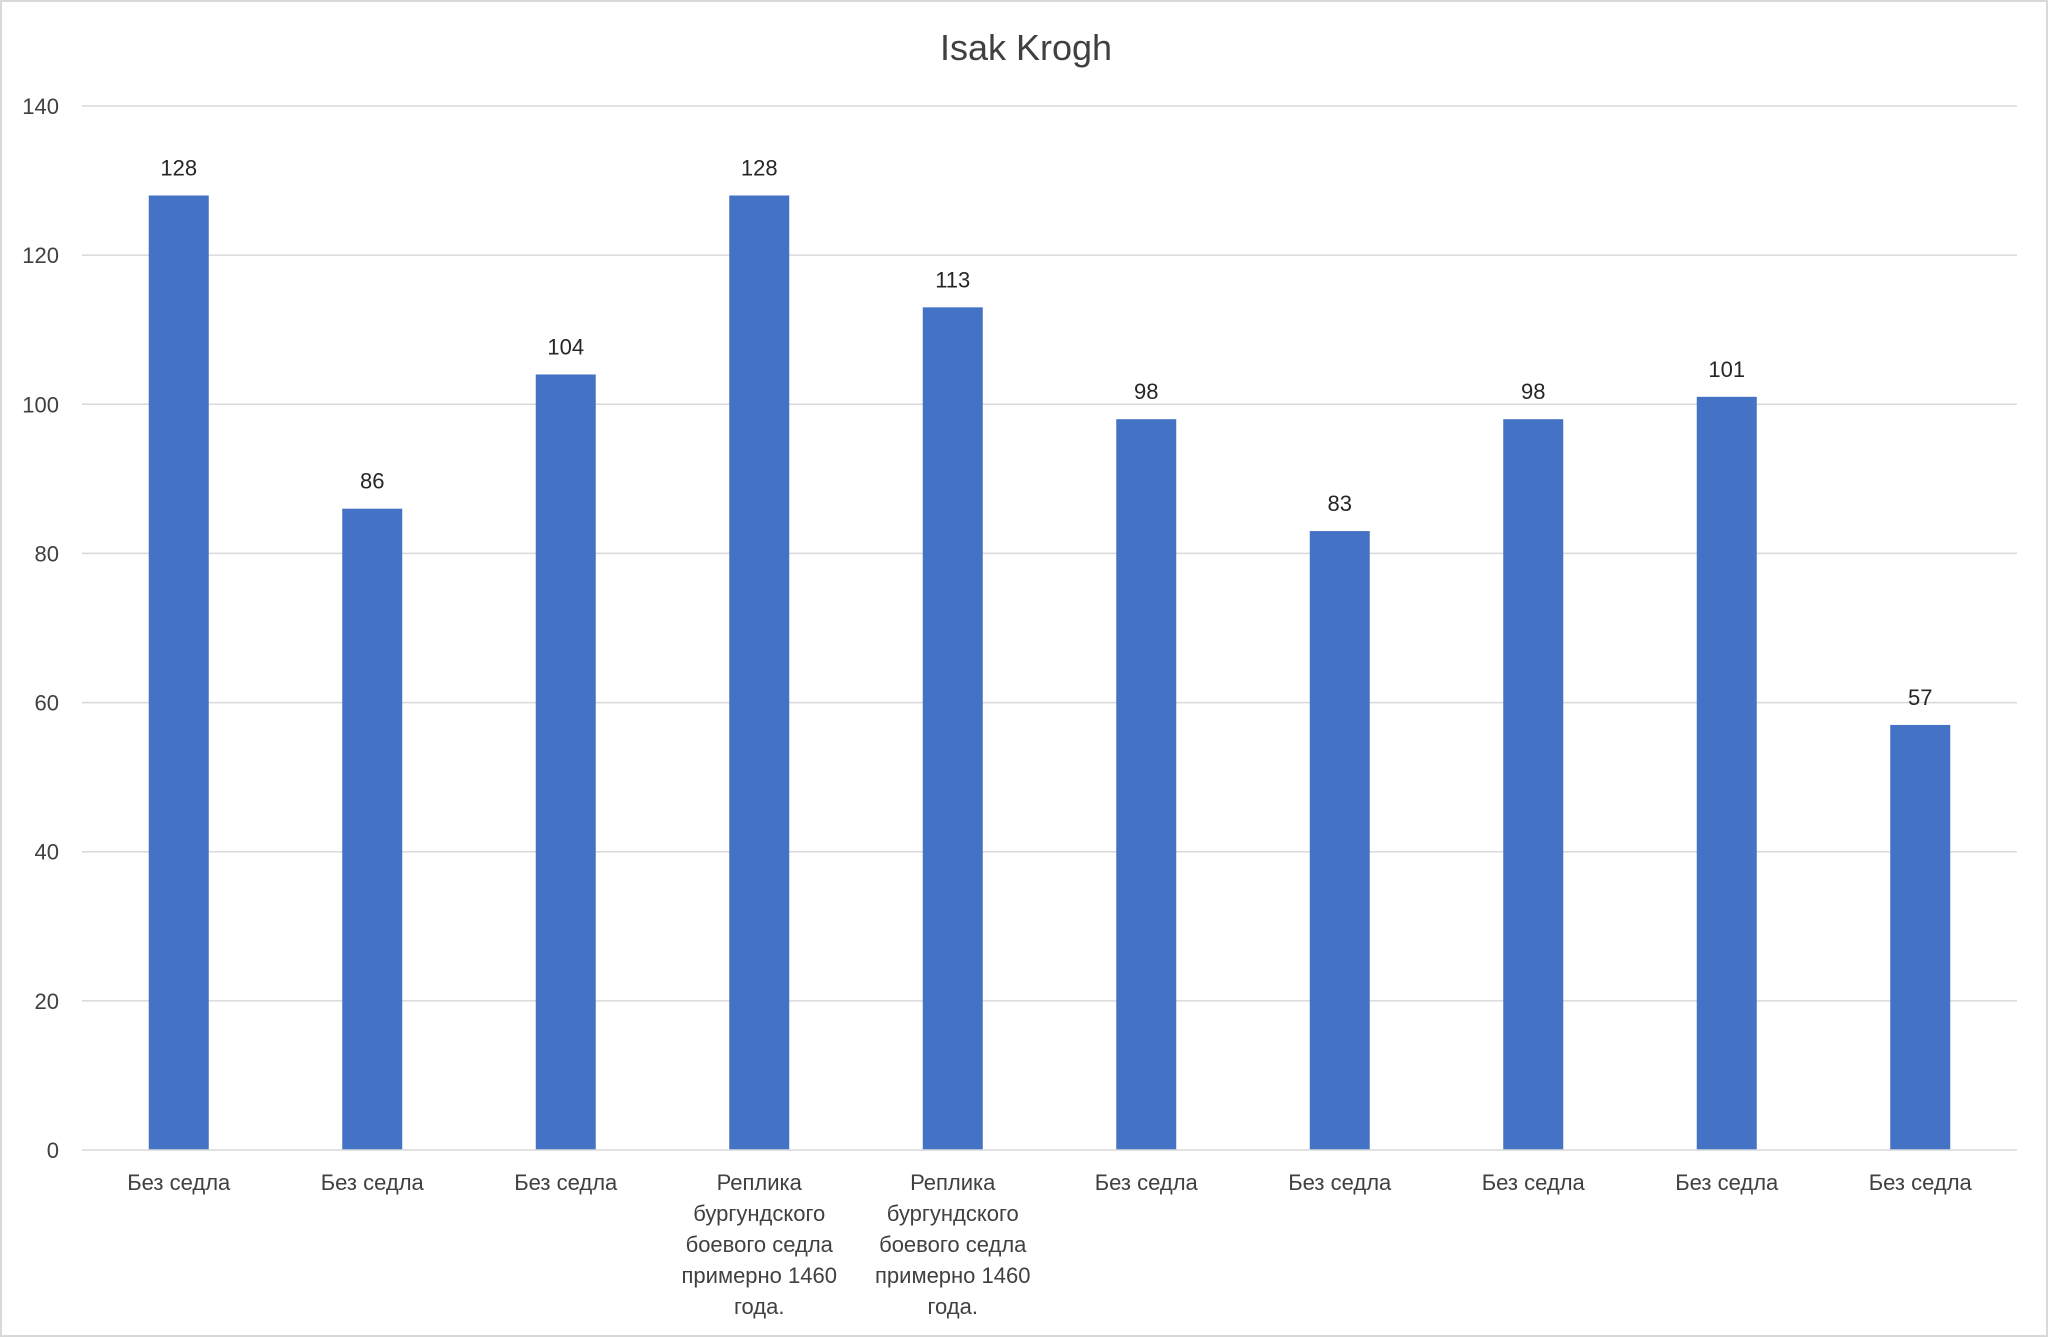 The width and height of the screenshot is (2048, 1339). Describe the element at coordinates (47, 703) in the screenshot. I see `y-tick-label: 60` at that location.